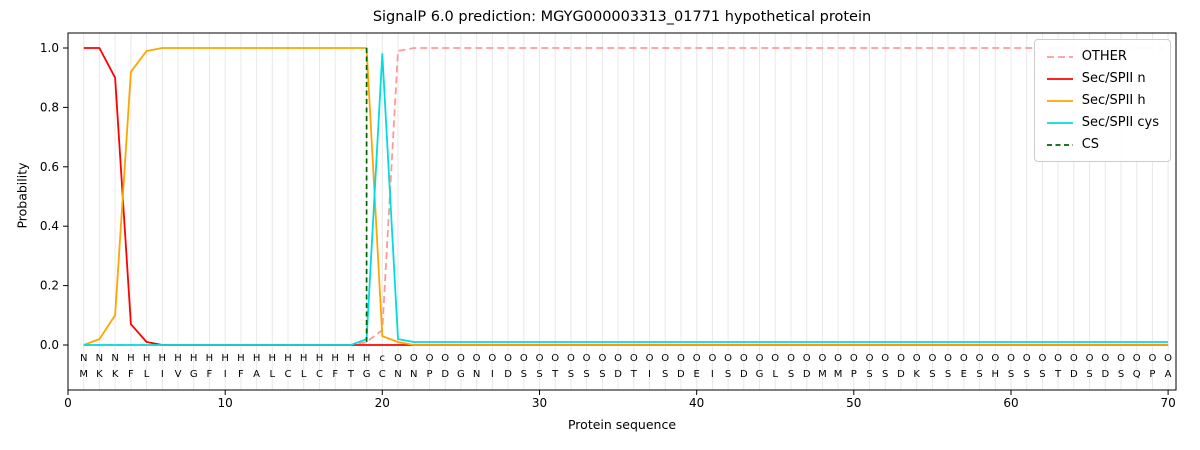  Describe the element at coordinates (1167, 403) in the screenshot. I see `svg-text: 70` at that location.